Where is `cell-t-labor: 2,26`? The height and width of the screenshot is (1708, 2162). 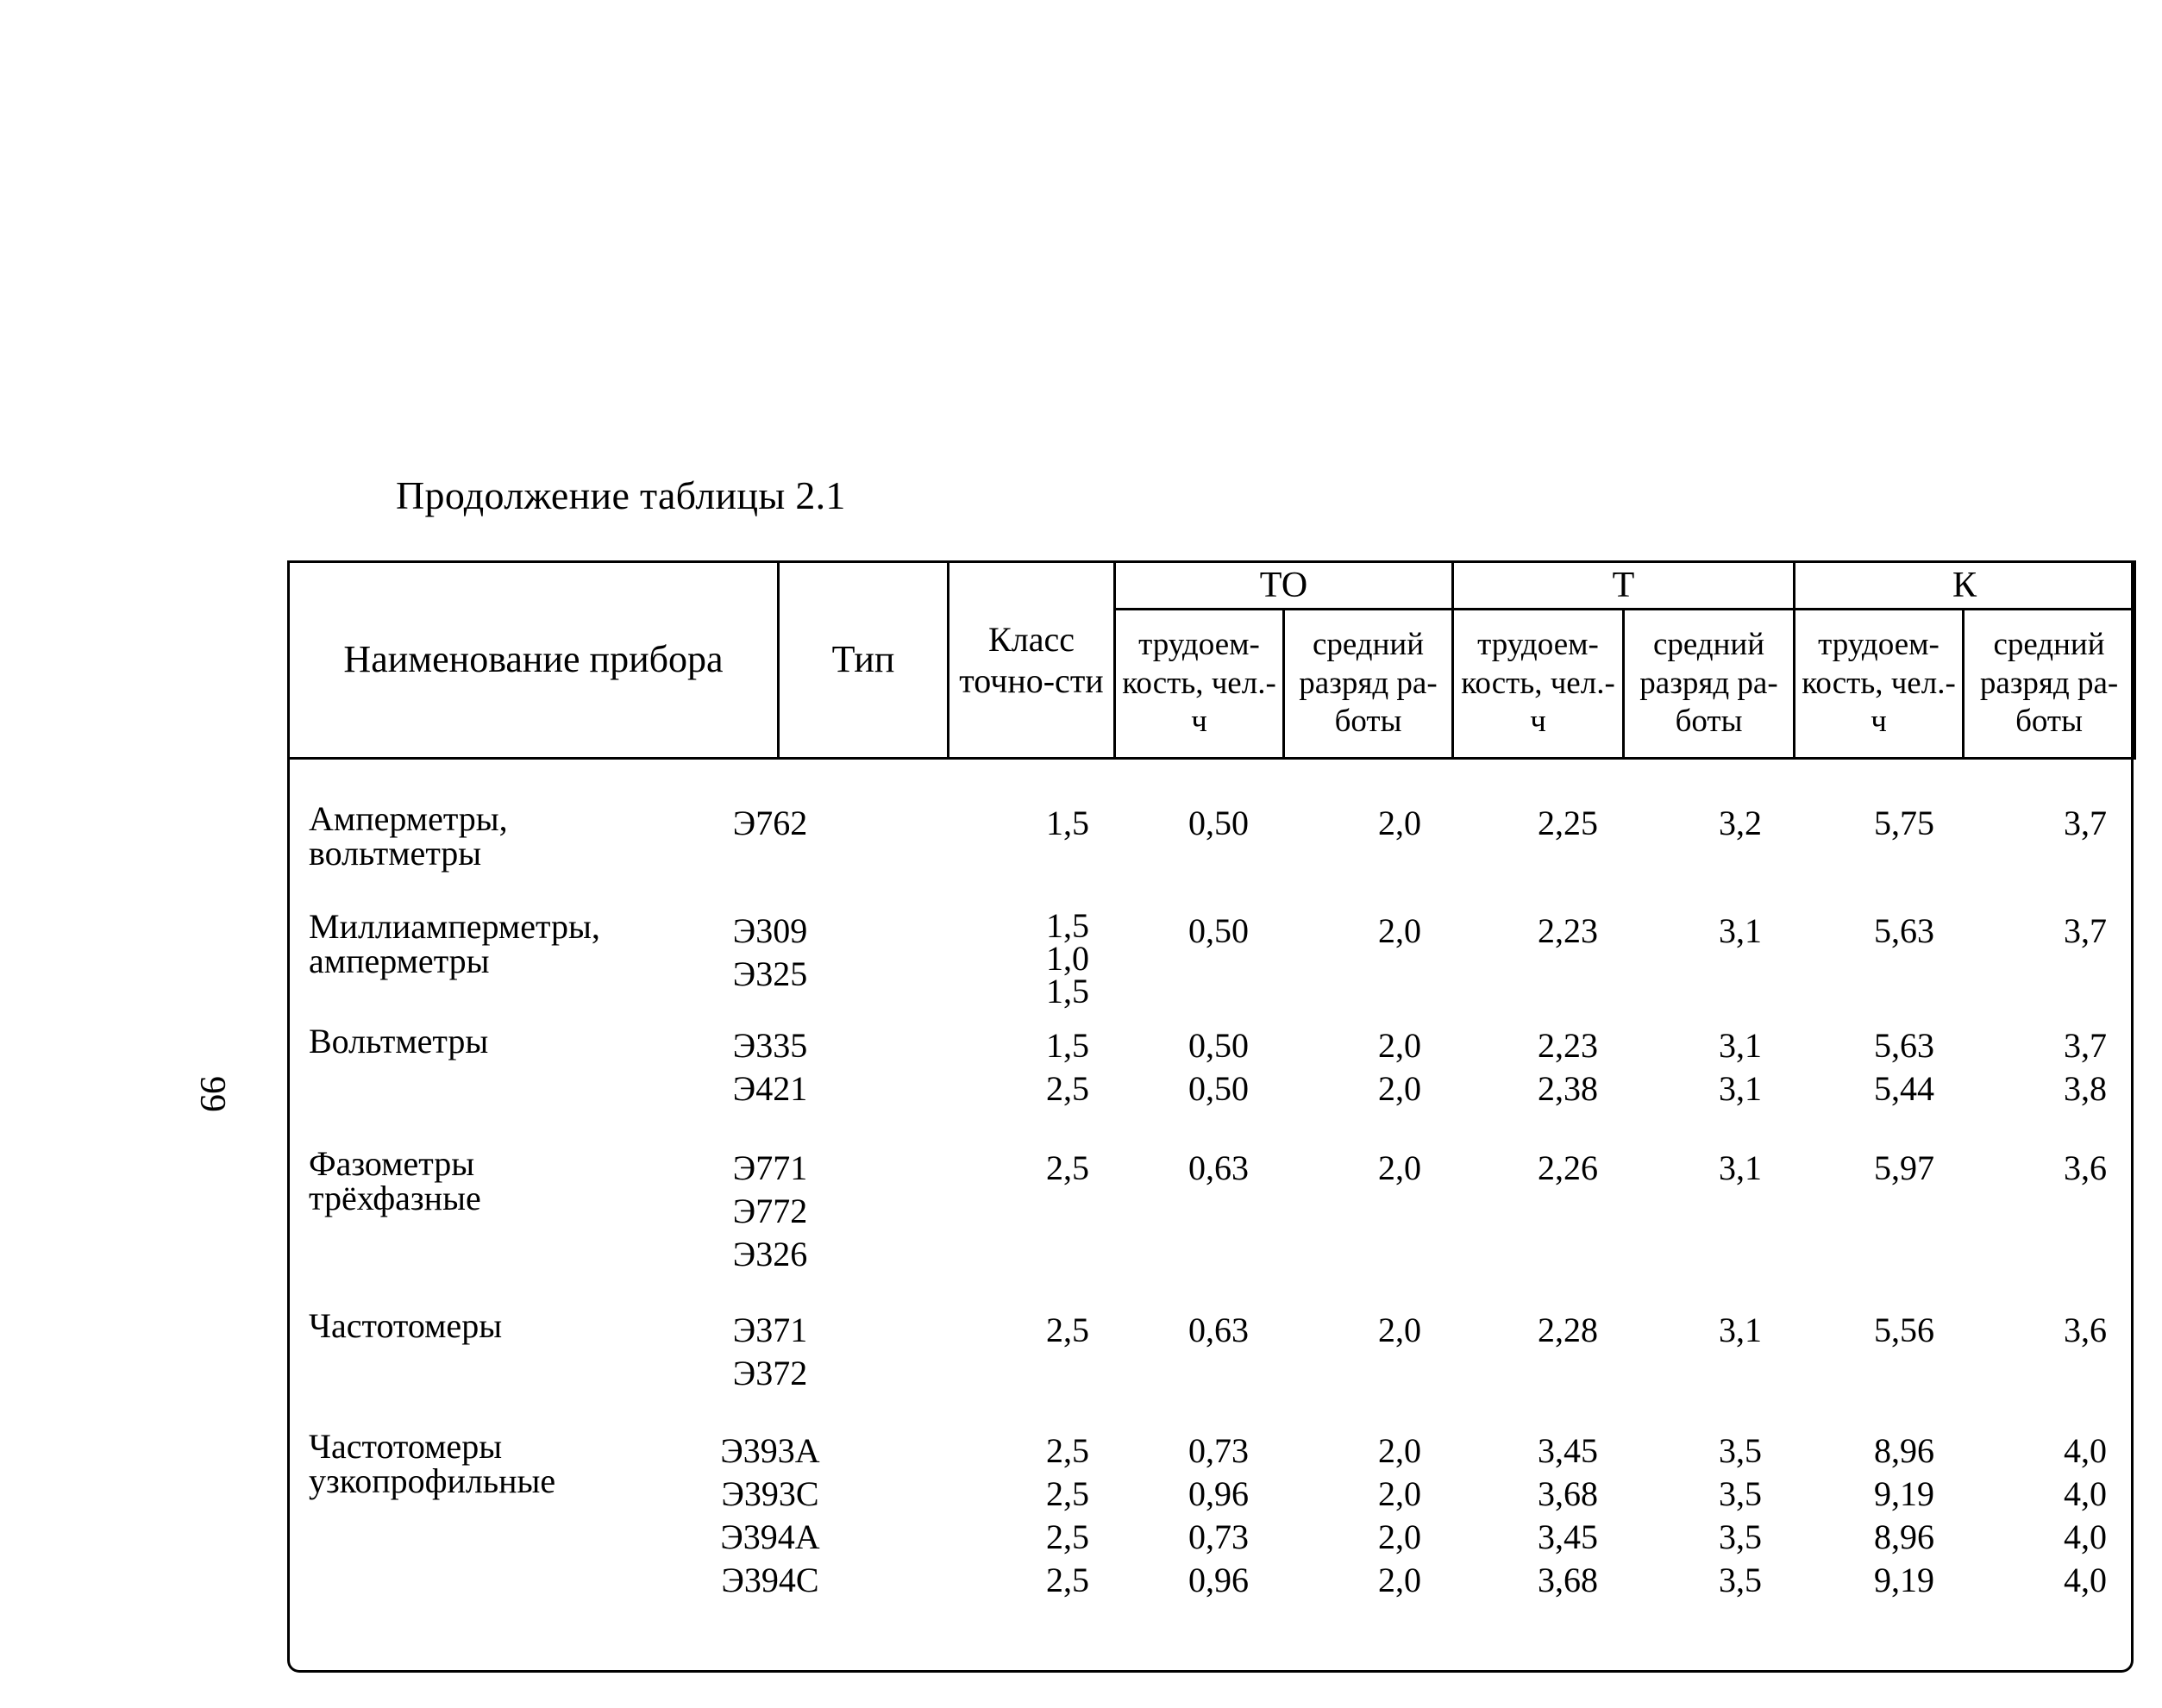
cell-t-labor: 2,26 is located at coordinates (1568, 1169).